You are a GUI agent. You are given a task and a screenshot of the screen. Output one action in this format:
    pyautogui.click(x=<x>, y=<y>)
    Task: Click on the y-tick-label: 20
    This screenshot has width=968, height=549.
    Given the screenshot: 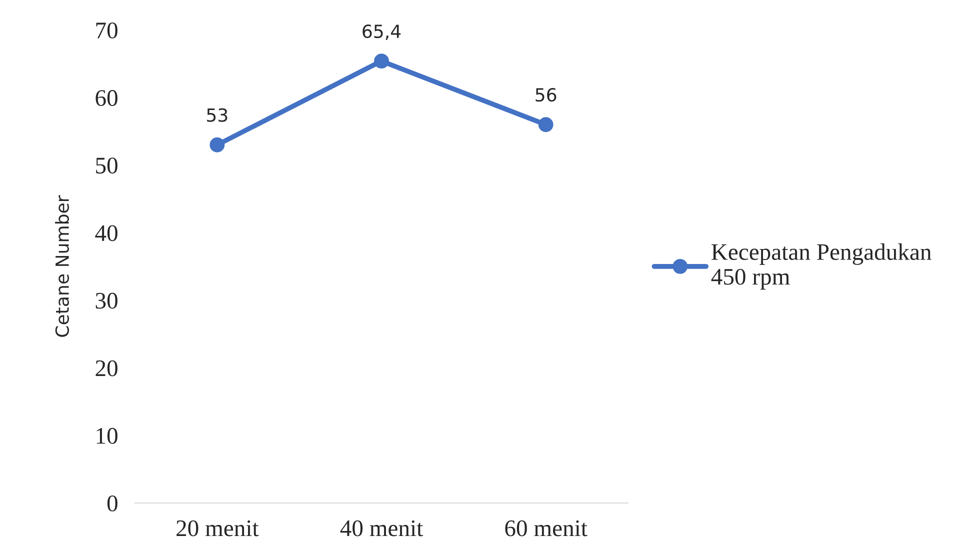 What is the action you would take?
    pyautogui.click(x=107, y=368)
    